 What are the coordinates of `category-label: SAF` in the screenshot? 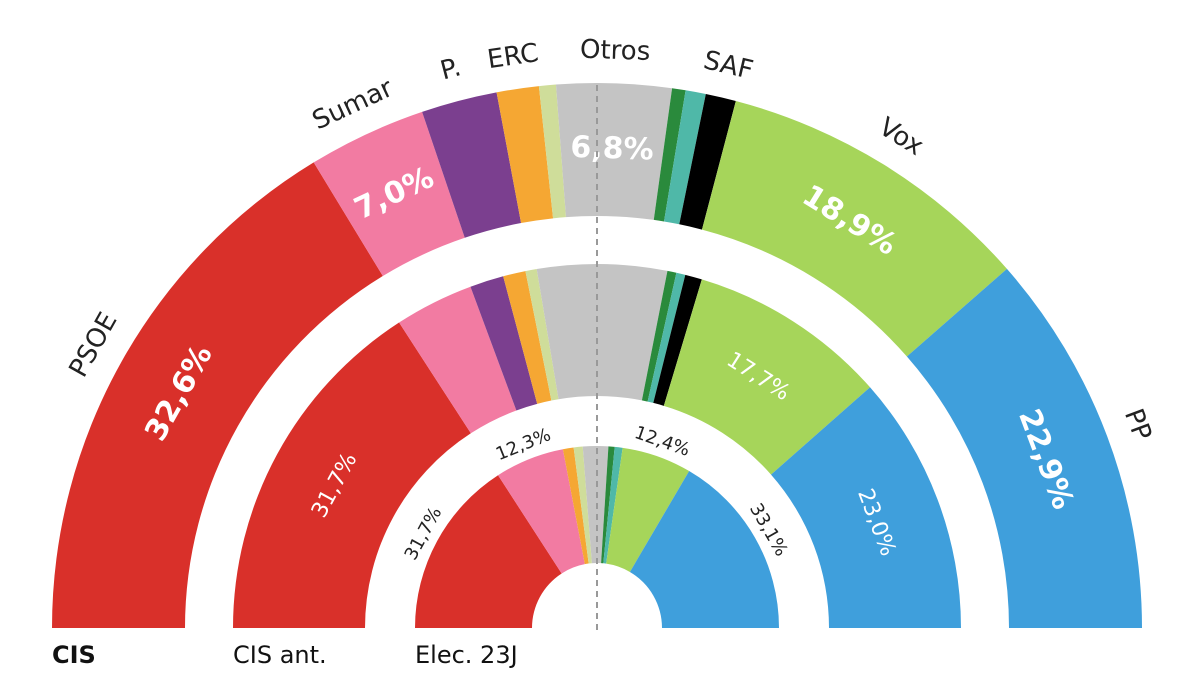 It's located at (728, 65).